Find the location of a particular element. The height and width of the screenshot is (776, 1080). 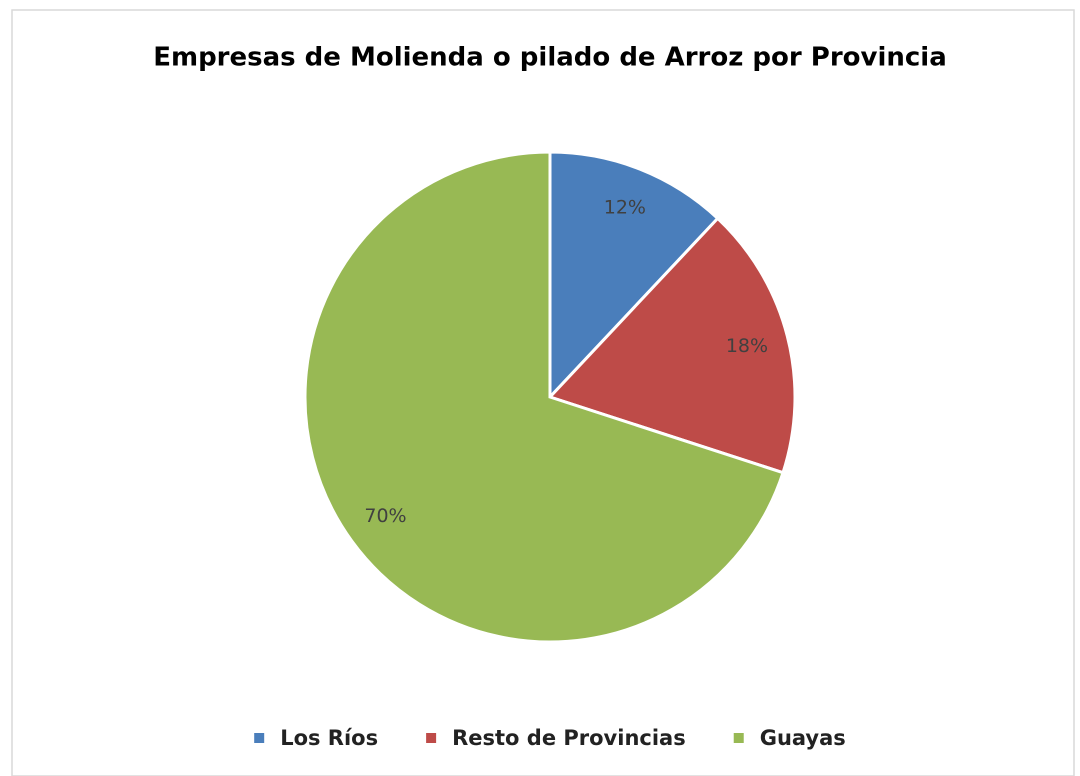

legend-label: Los Ríos is located at coordinates (329, 738).